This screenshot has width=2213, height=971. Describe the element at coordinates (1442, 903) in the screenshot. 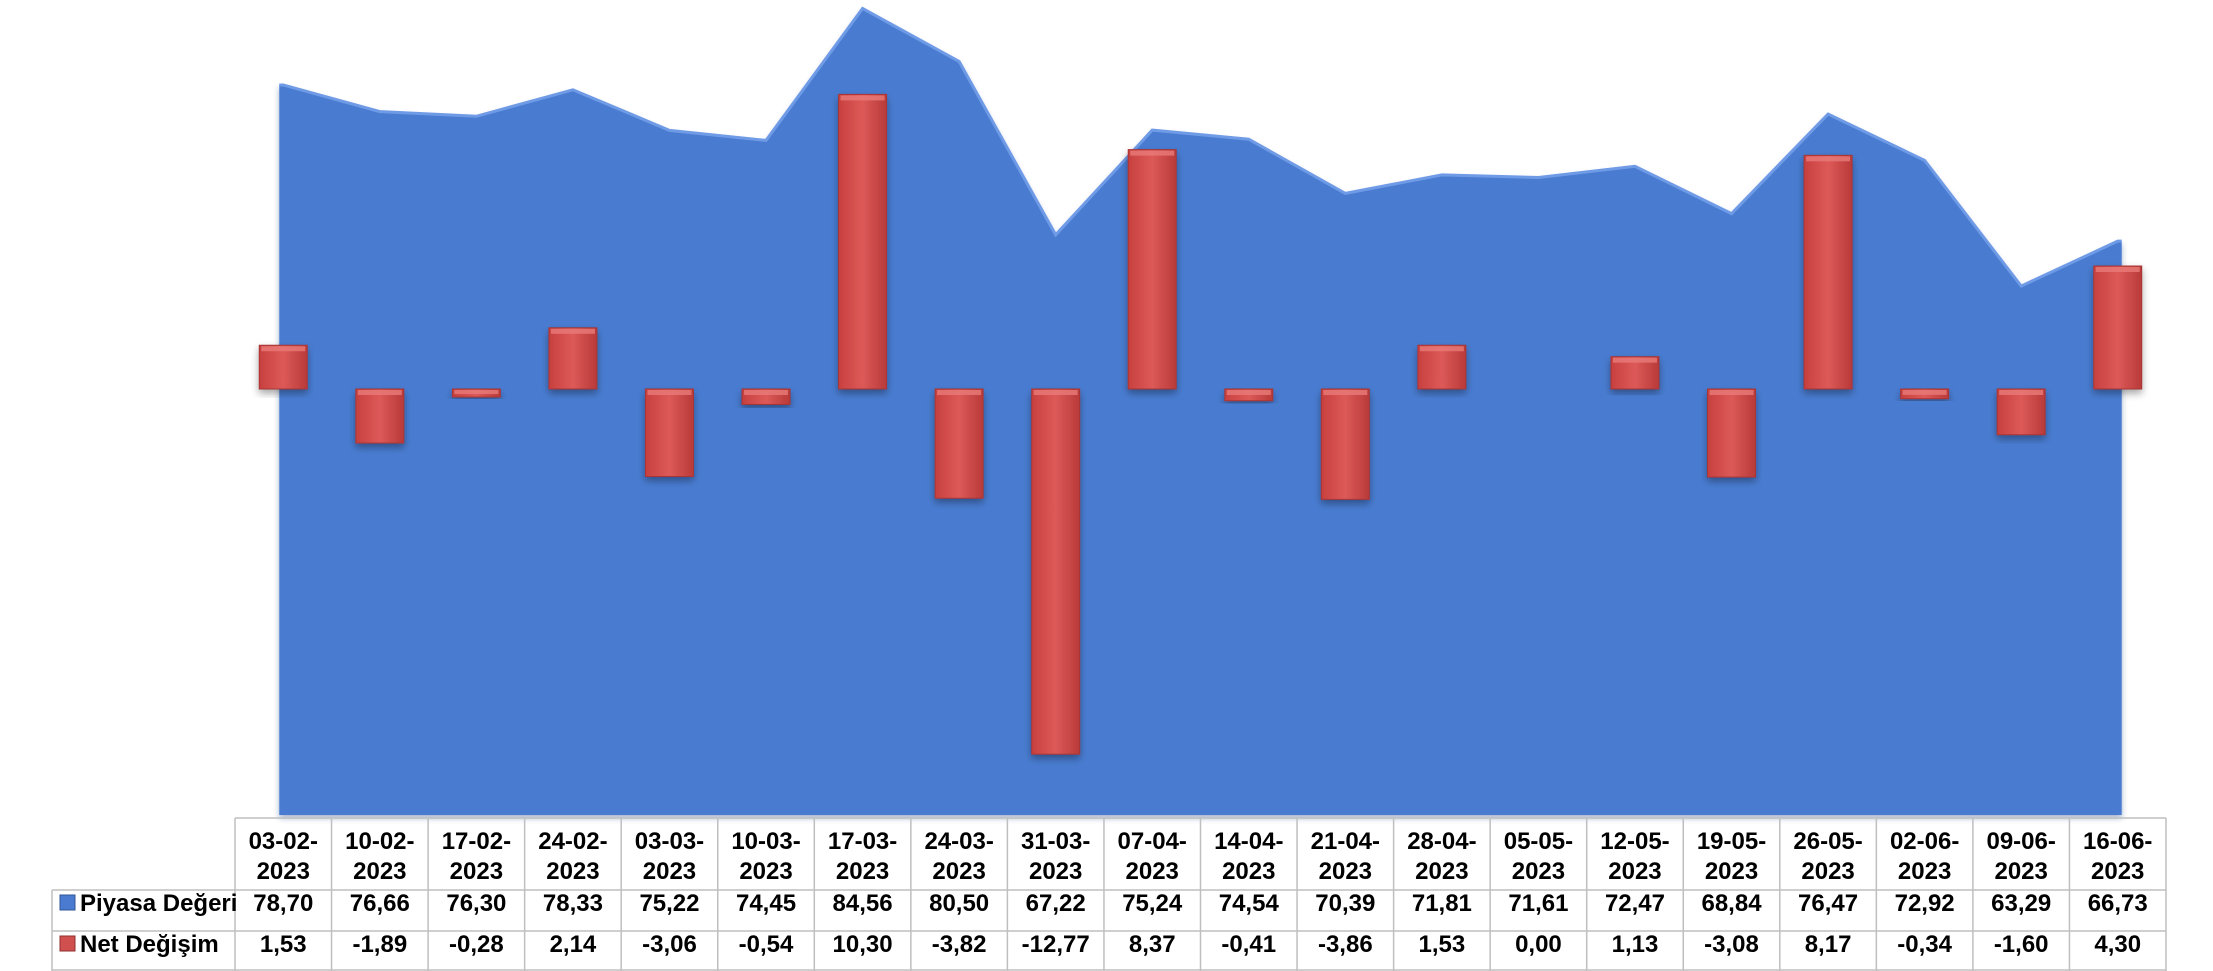

I see `value-piyasa-degeri-12: 71,81` at that location.